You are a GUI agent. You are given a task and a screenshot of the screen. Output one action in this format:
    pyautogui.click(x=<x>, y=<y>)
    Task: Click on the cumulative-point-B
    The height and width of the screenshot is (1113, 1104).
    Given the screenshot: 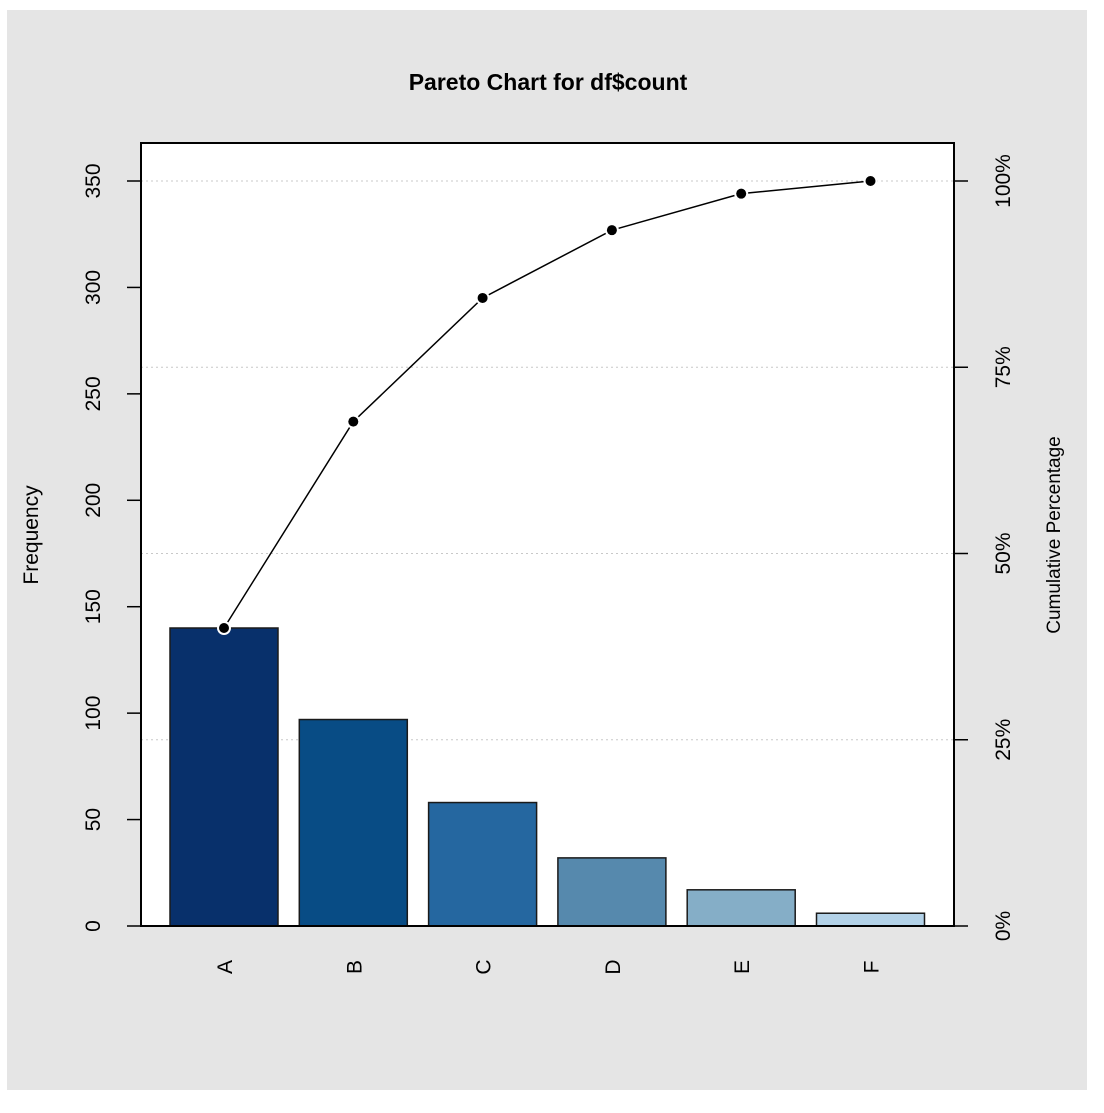 What is the action you would take?
    pyautogui.click(x=353, y=421)
    